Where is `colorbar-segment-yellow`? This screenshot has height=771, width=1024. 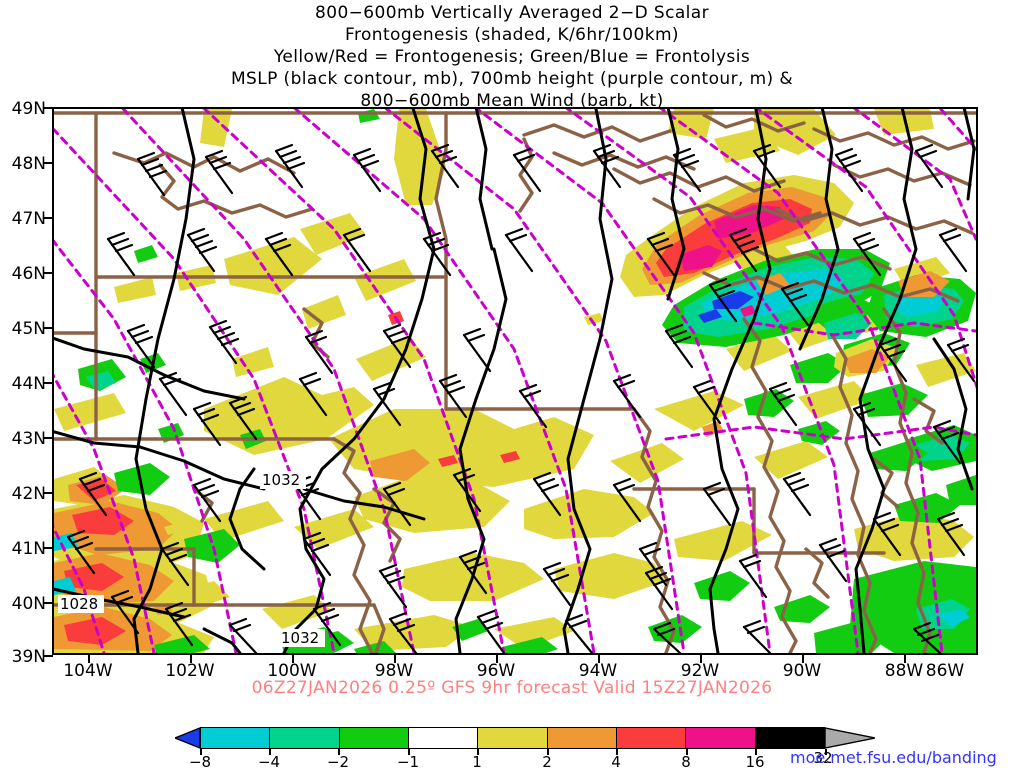
colorbar-segment-yellow is located at coordinates (513, 738).